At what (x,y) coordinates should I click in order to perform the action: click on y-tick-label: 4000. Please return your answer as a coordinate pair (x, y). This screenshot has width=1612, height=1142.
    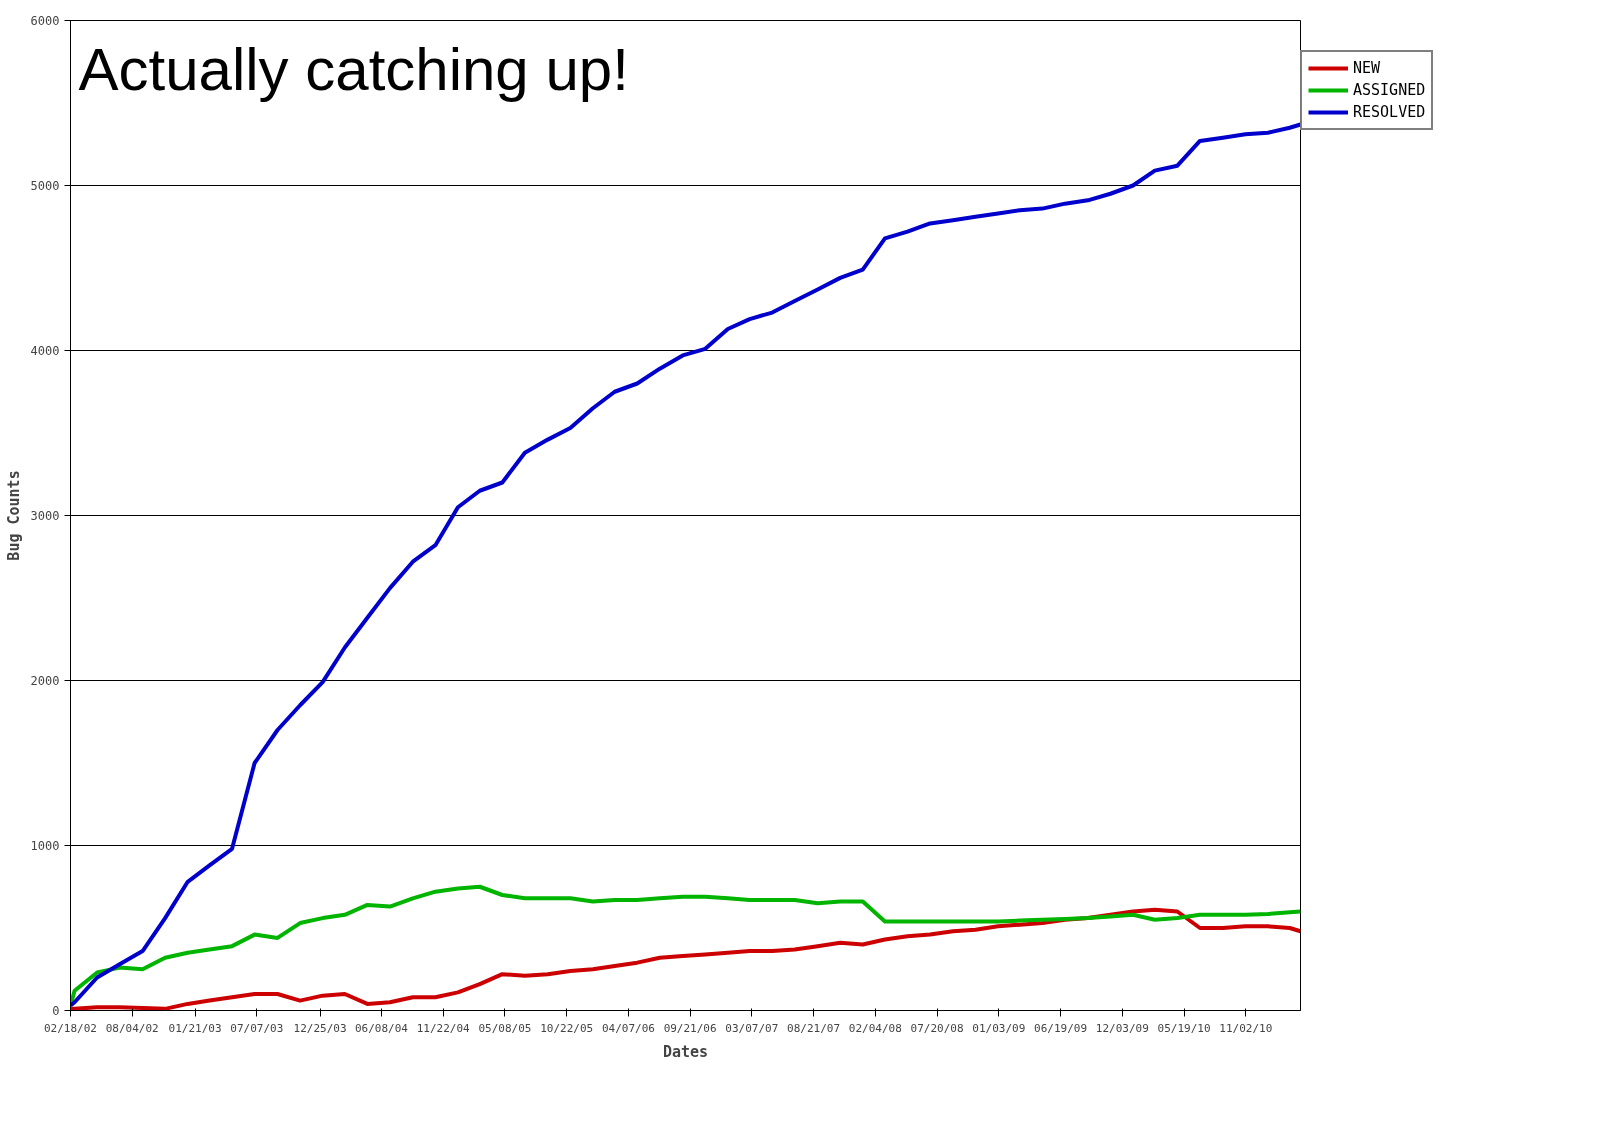
    Looking at the image, I should click on (45, 351).